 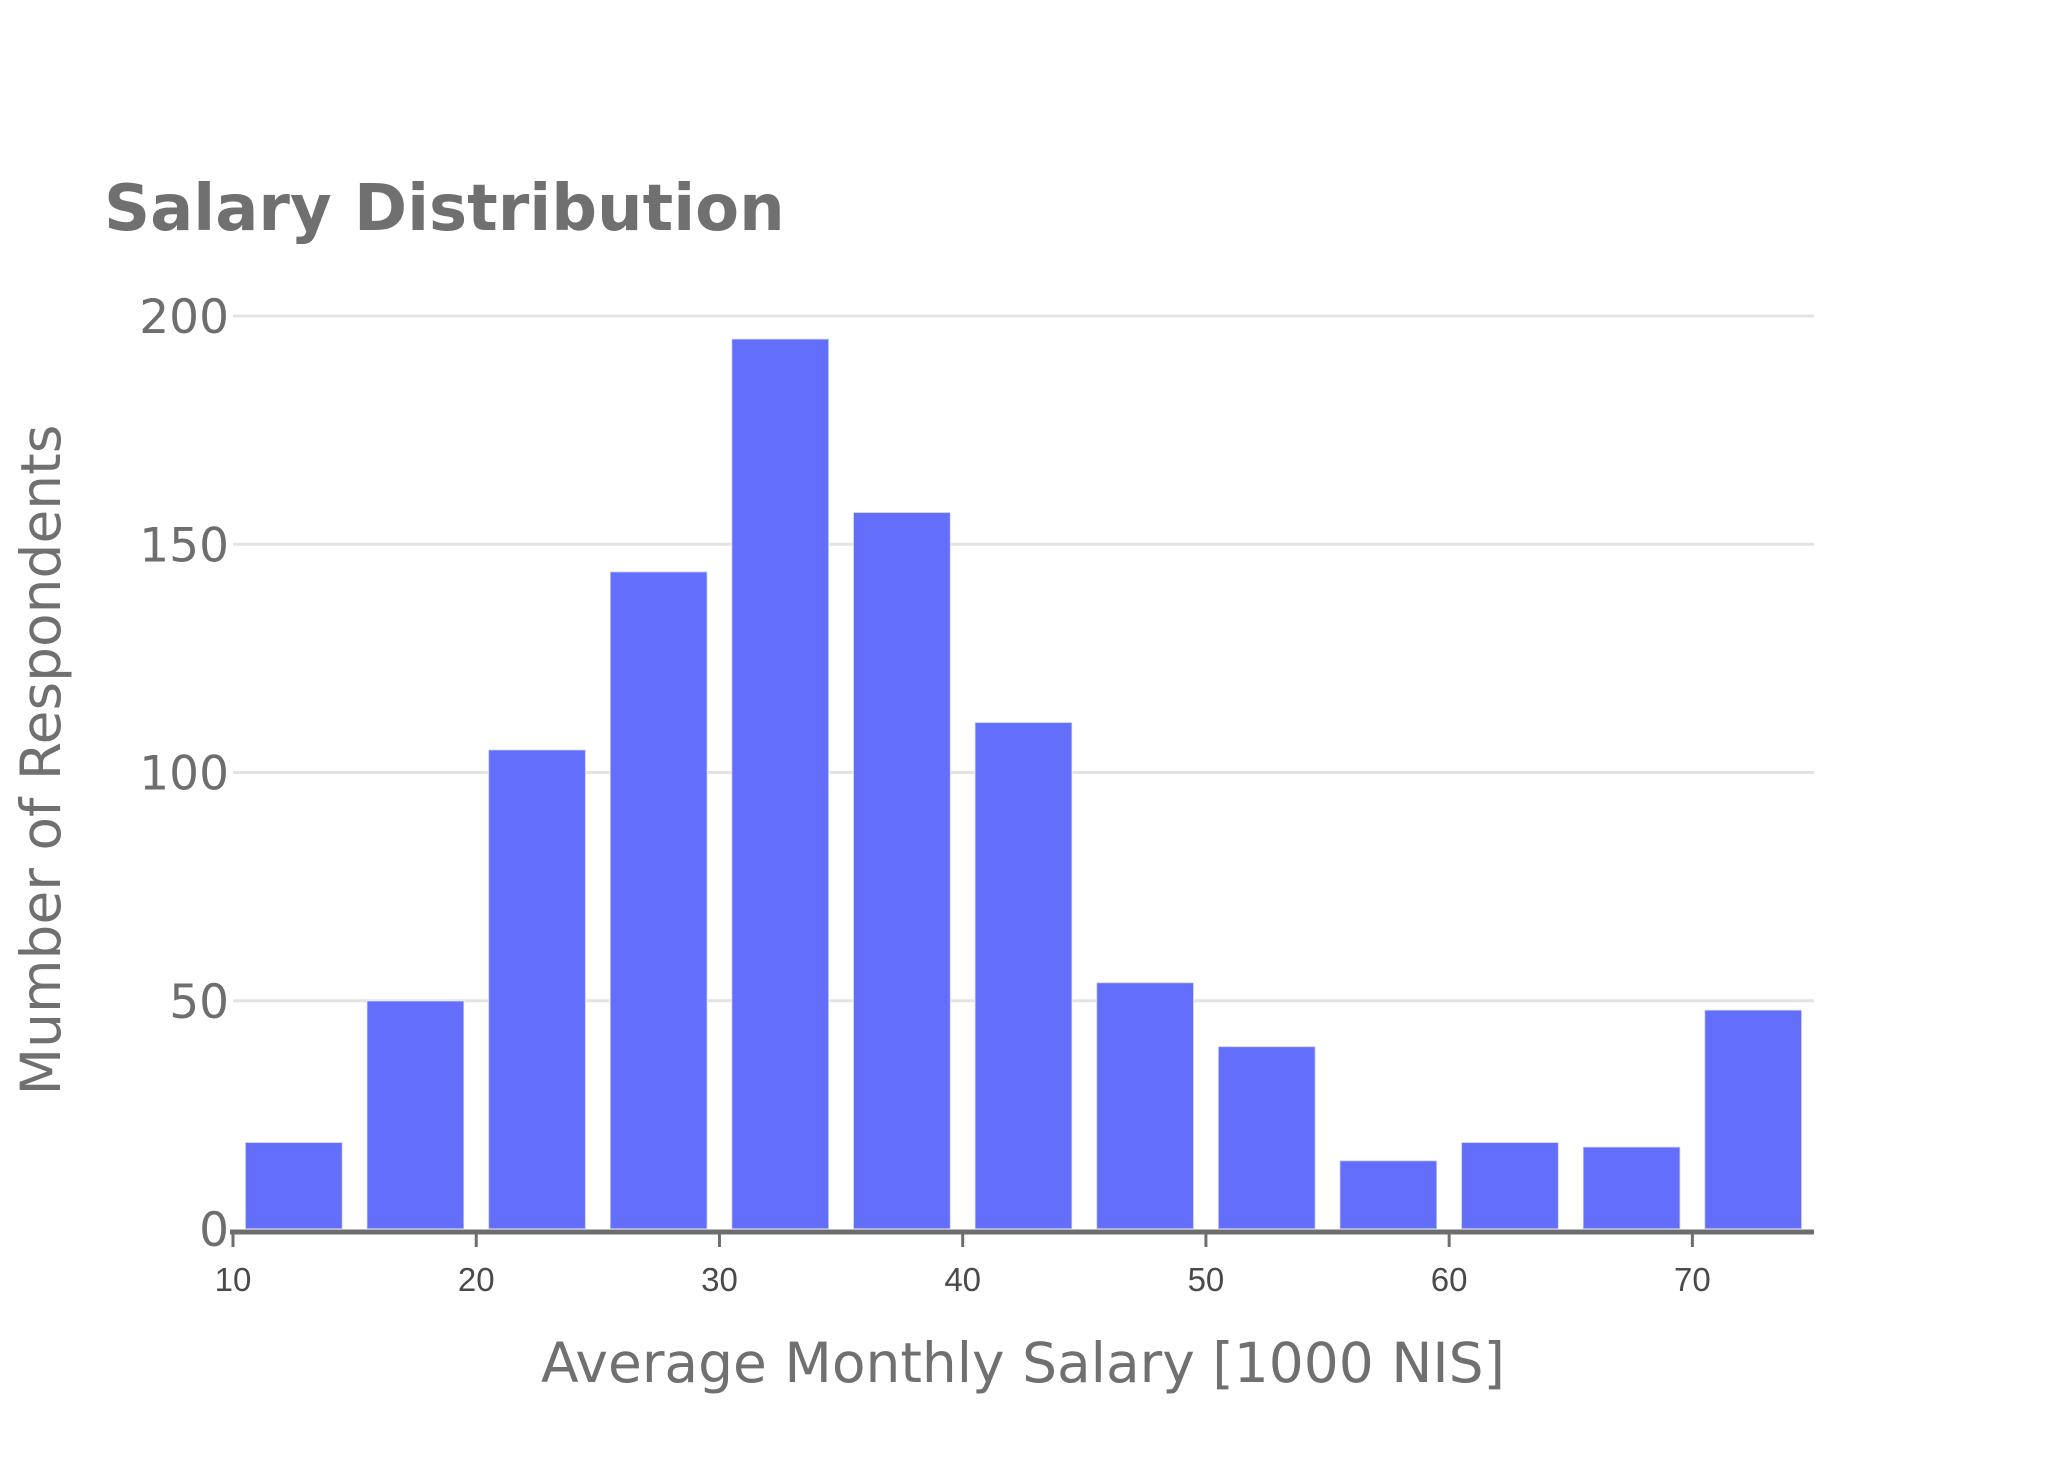 I want to click on x-tick-label: 50, so click(x=1206, y=1279).